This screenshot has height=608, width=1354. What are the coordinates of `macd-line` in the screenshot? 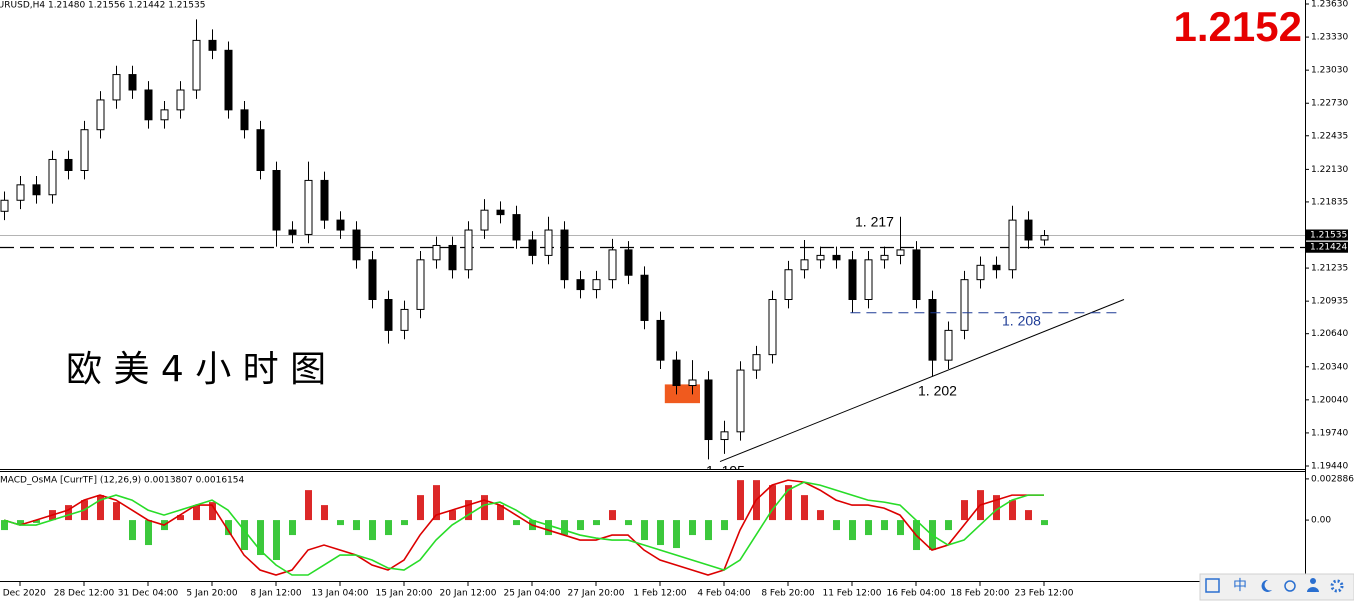 It's located at (523, 527).